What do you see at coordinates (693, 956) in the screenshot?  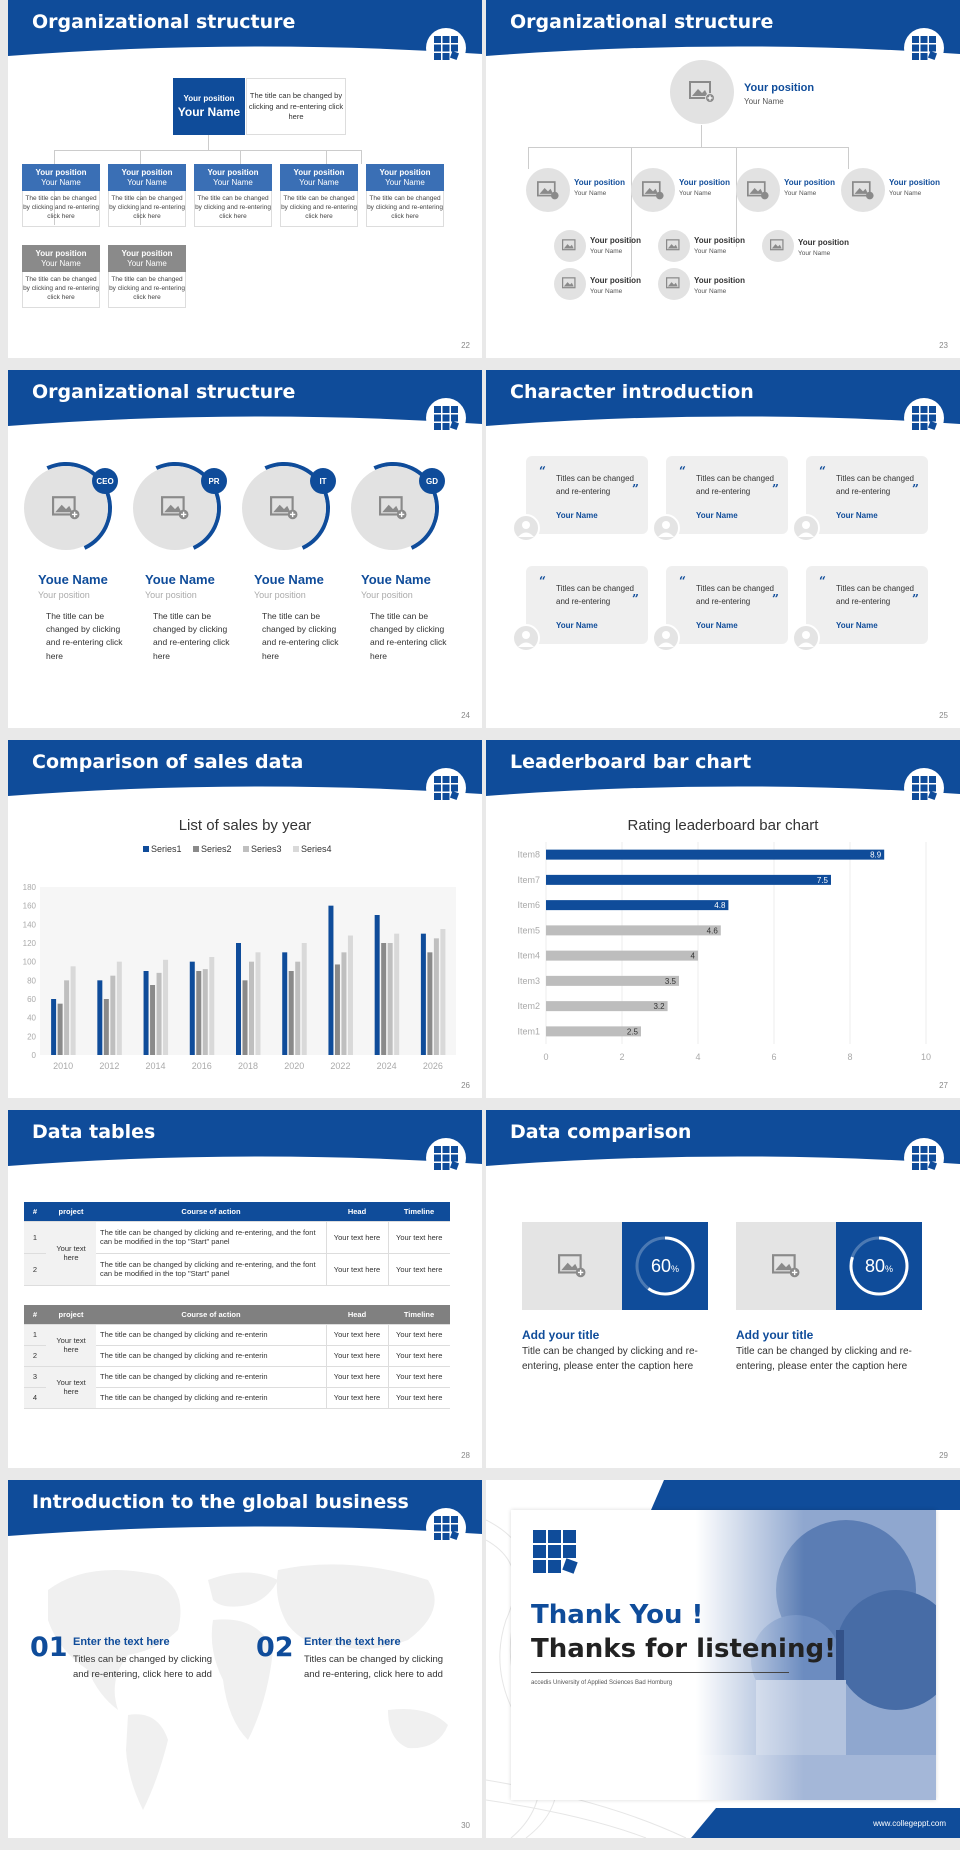 I see `data-label: 4` at bounding box center [693, 956].